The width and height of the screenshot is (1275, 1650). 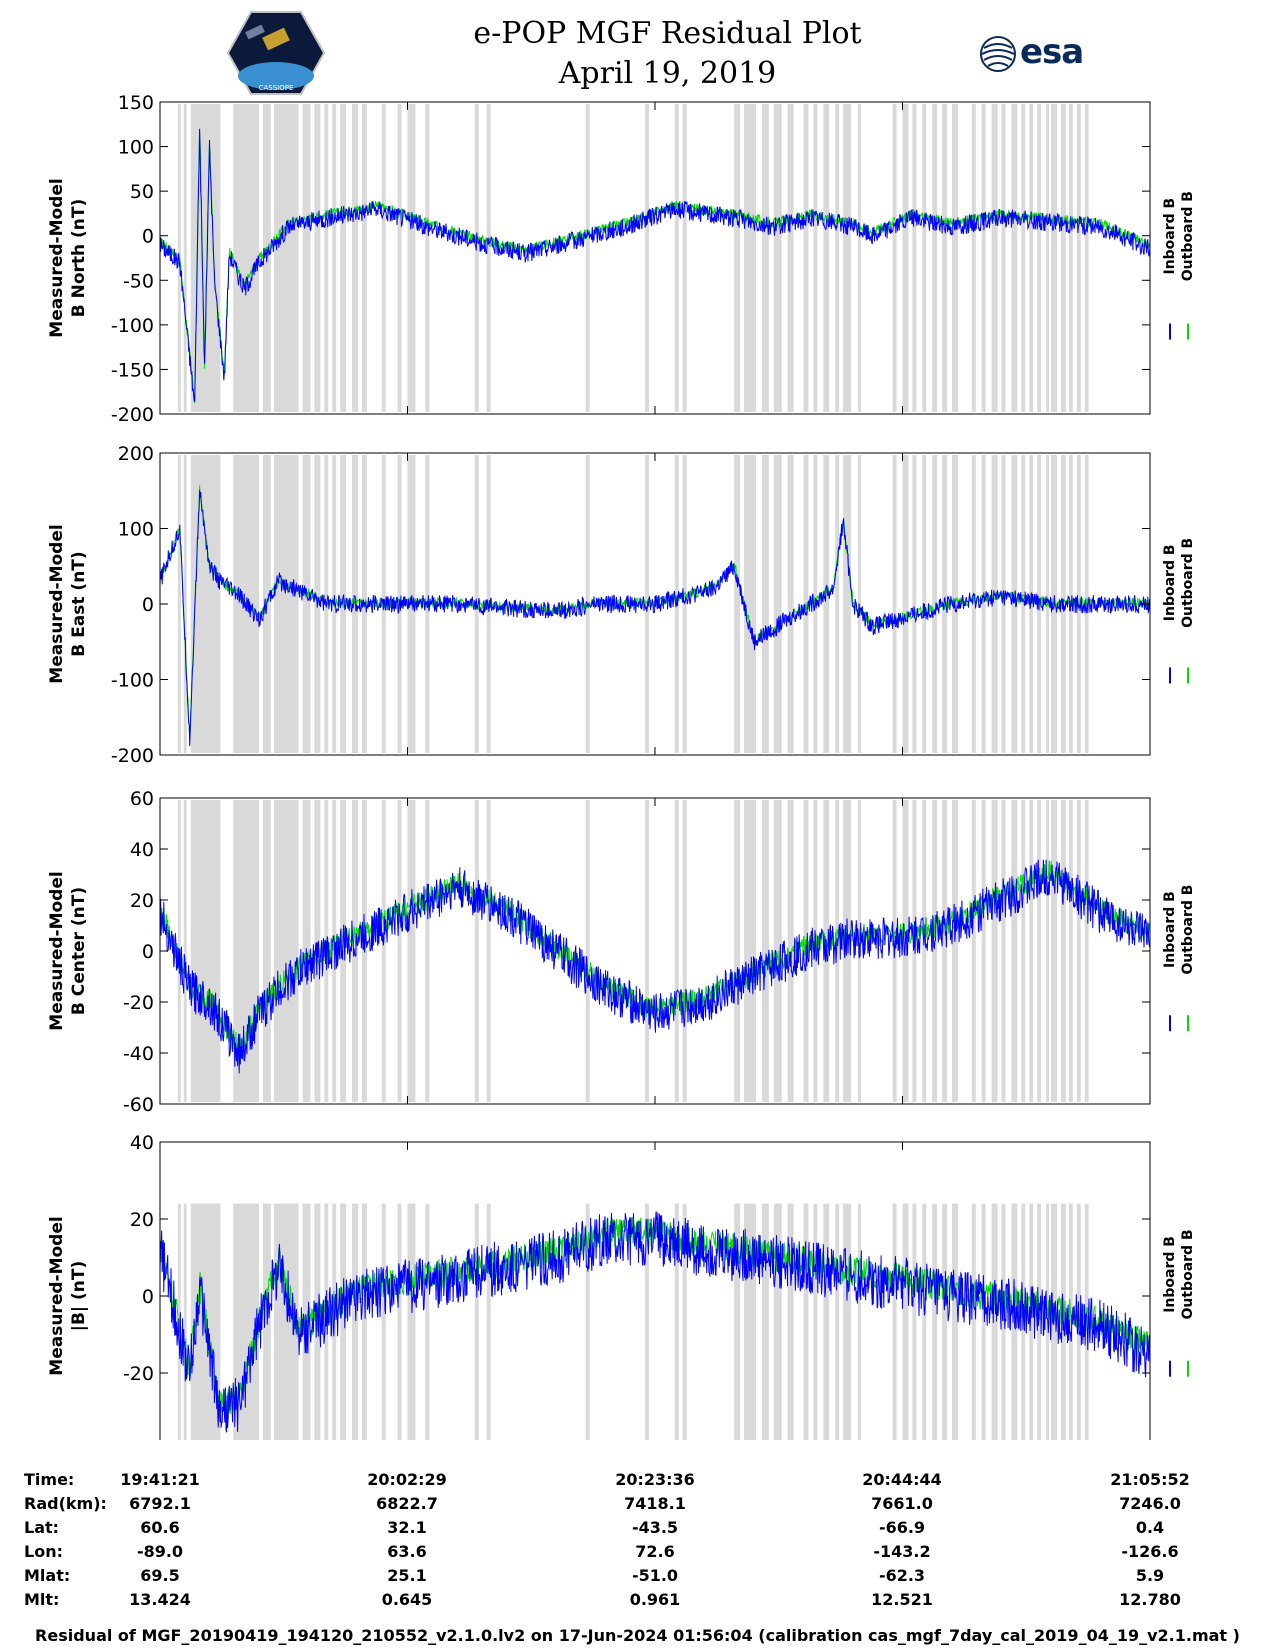 I want to click on y-tick-label: -100, so click(x=132, y=681).